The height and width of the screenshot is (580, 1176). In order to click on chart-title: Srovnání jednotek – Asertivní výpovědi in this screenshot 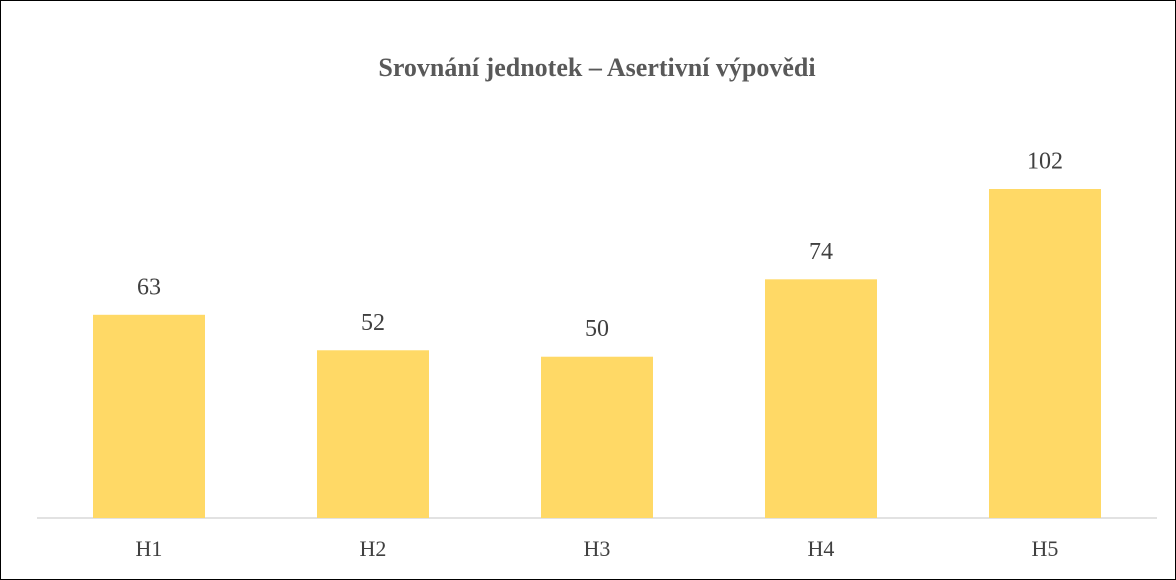, I will do `click(596, 67)`.